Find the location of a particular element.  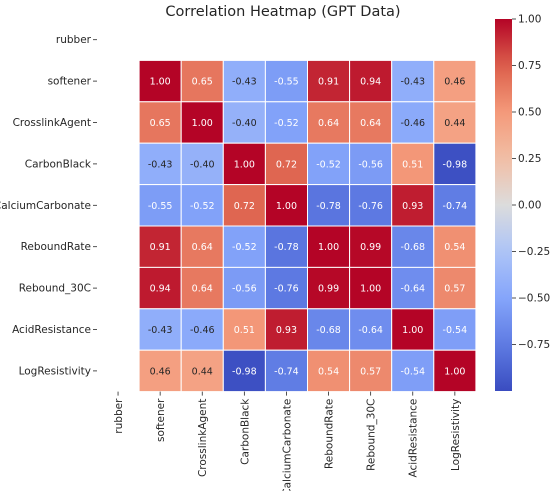

colorbar-tick-label: −0.25 is located at coordinates (534, 252).